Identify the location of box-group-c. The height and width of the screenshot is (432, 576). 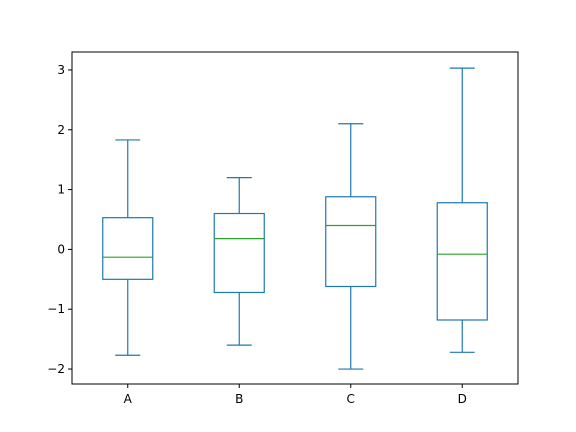
(351, 246).